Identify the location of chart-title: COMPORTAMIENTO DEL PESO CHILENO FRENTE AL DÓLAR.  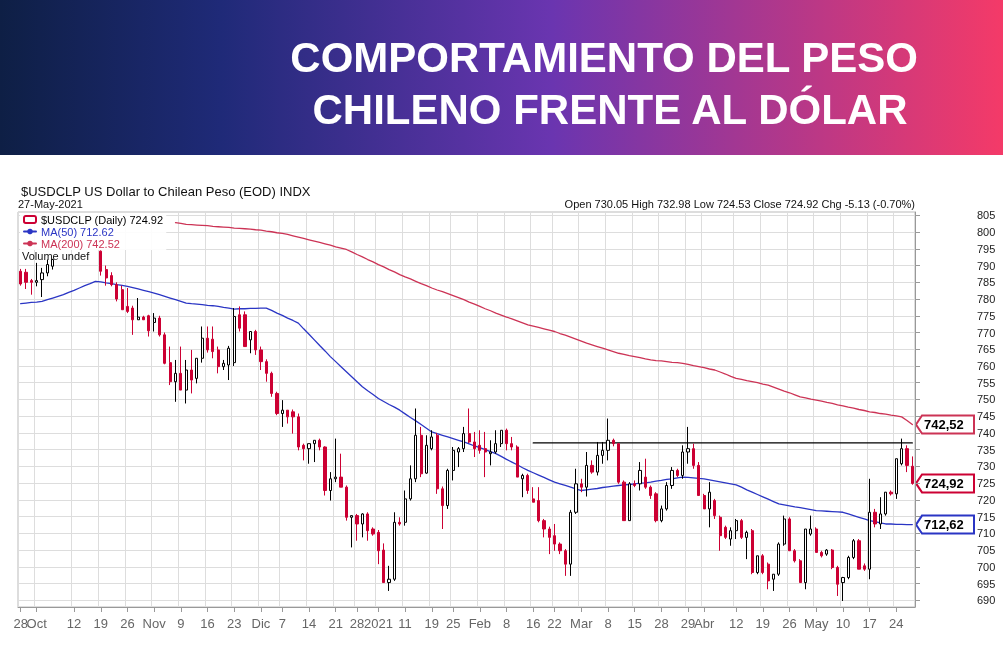
(610, 83).